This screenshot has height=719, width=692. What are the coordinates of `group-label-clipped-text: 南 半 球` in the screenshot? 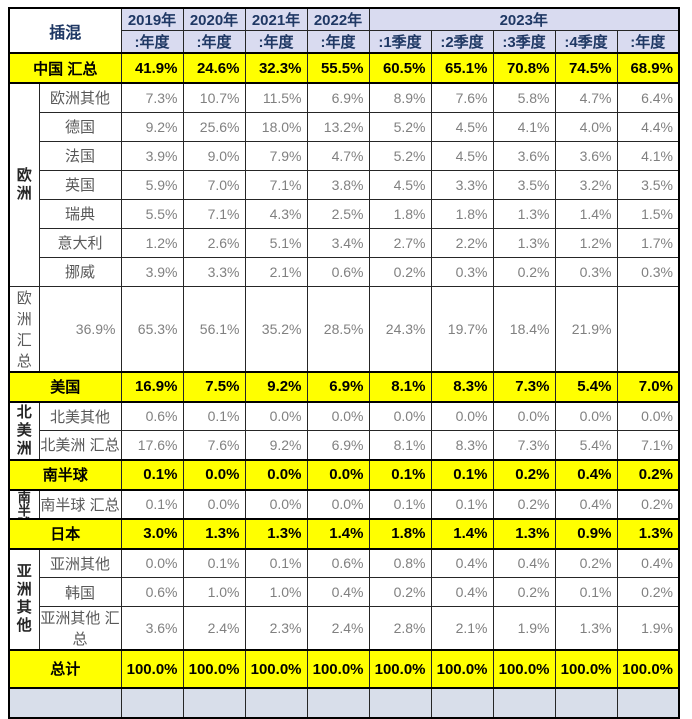 It's located at (24, 504).